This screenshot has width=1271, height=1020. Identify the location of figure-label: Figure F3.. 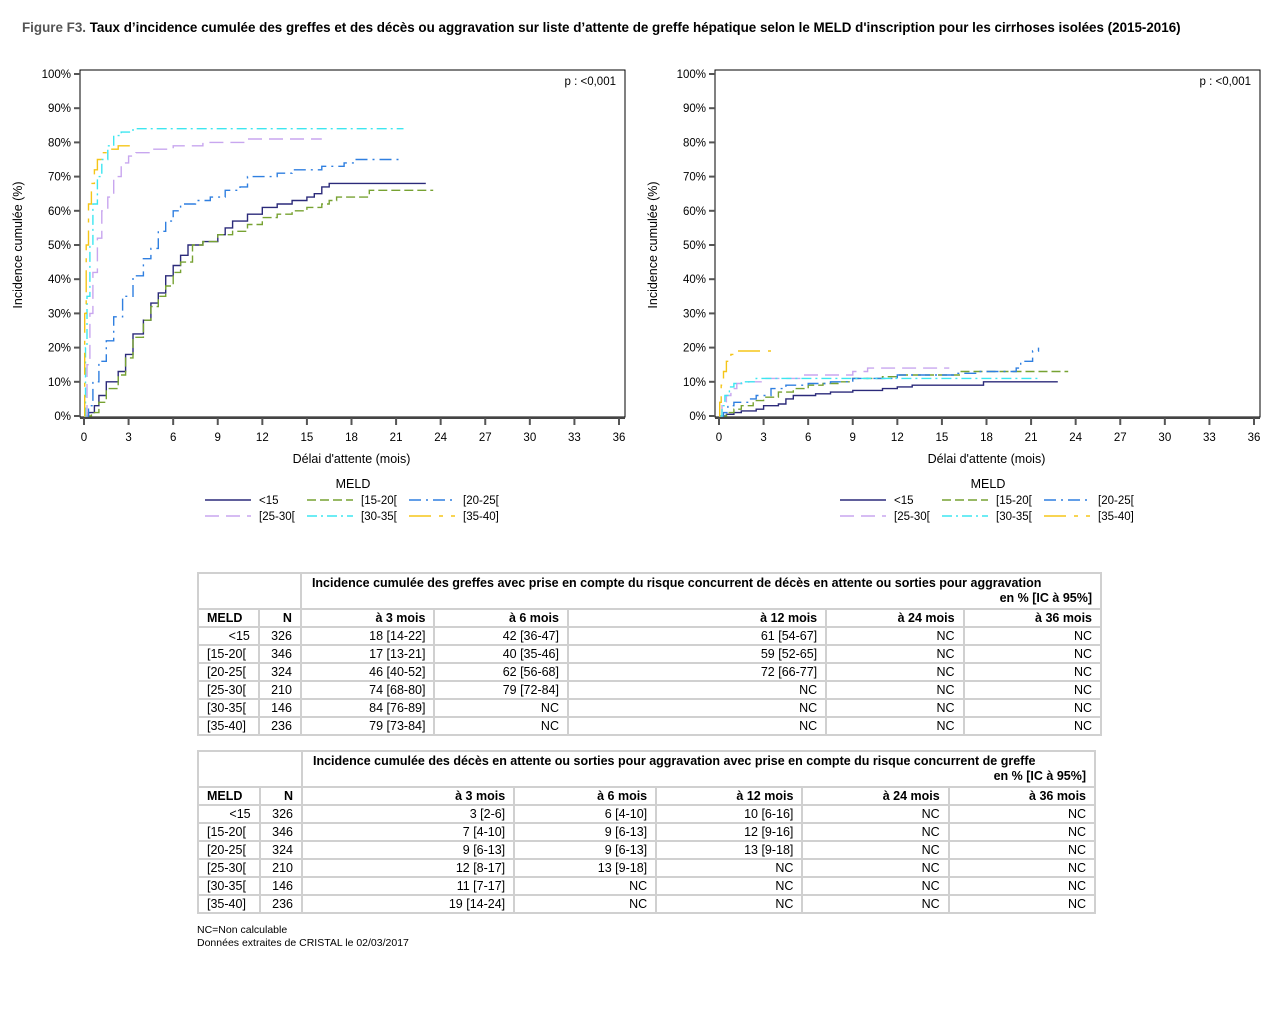
(54, 27).